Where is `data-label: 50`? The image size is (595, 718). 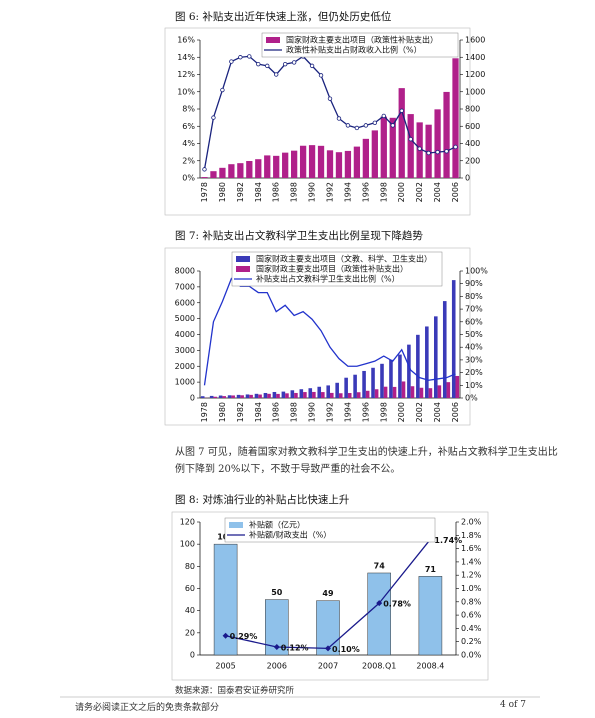
data-label: 50 is located at coordinates (277, 592).